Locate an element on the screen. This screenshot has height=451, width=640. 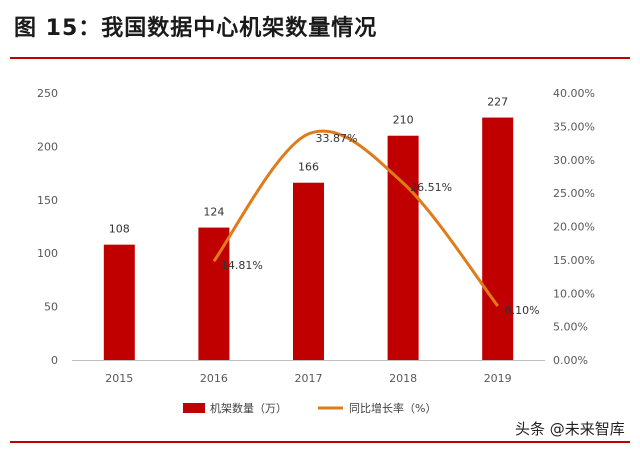
right-tick-label: 5.00% is located at coordinates (570, 327).